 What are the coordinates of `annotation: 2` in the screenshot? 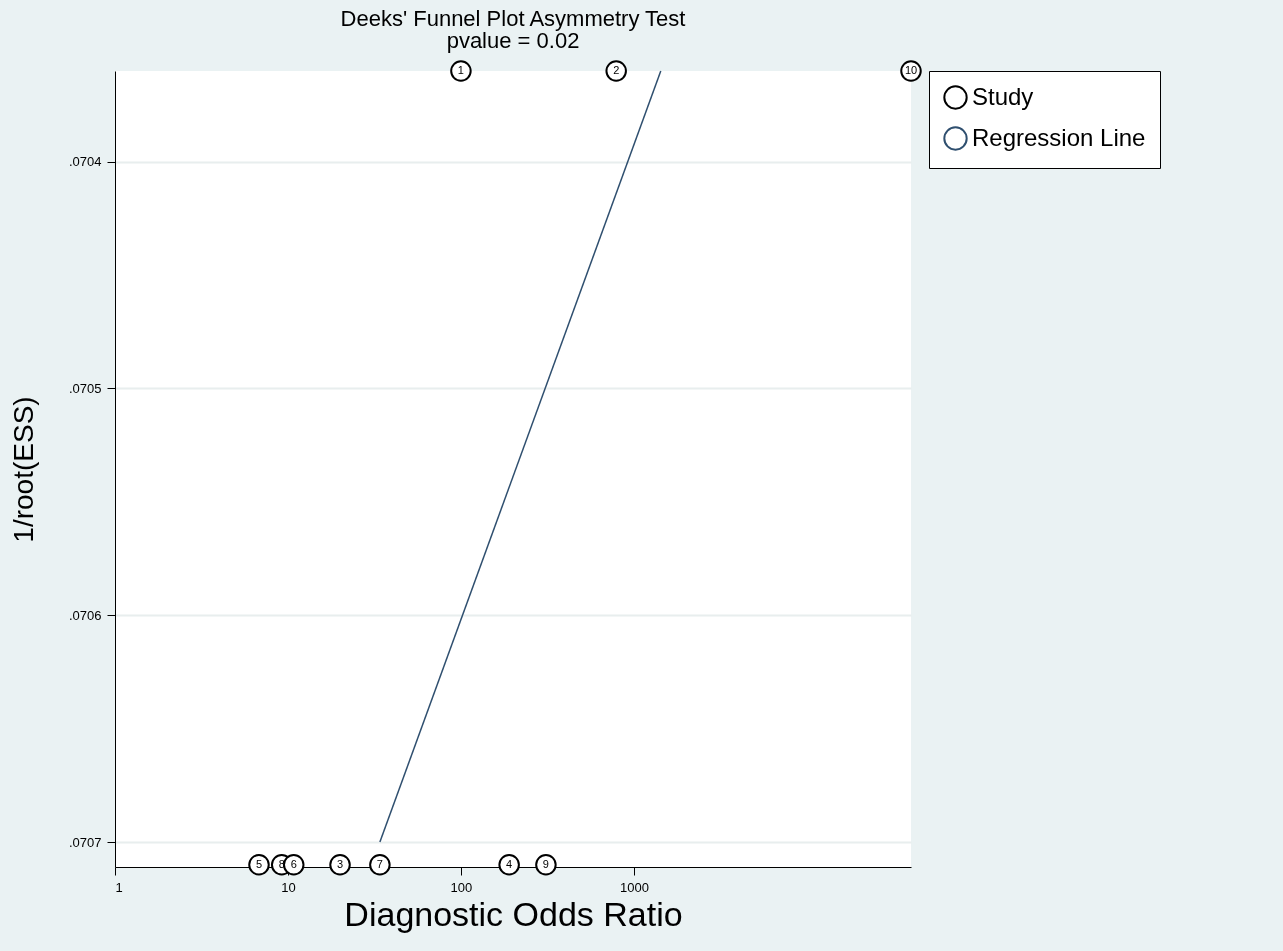 It's located at (616, 70).